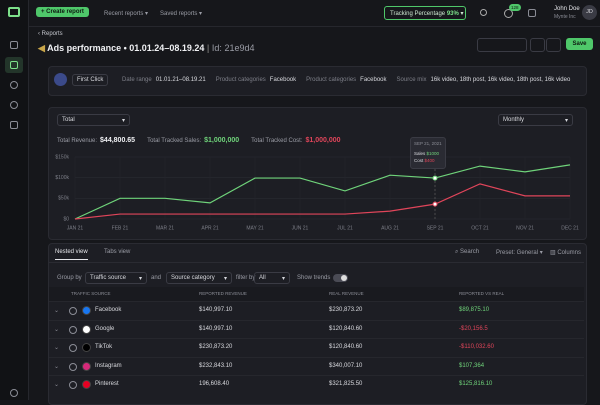 This screenshot has height=405, width=600. I want to click on column-header: REPORTED REVENUE, so click(223, 293).